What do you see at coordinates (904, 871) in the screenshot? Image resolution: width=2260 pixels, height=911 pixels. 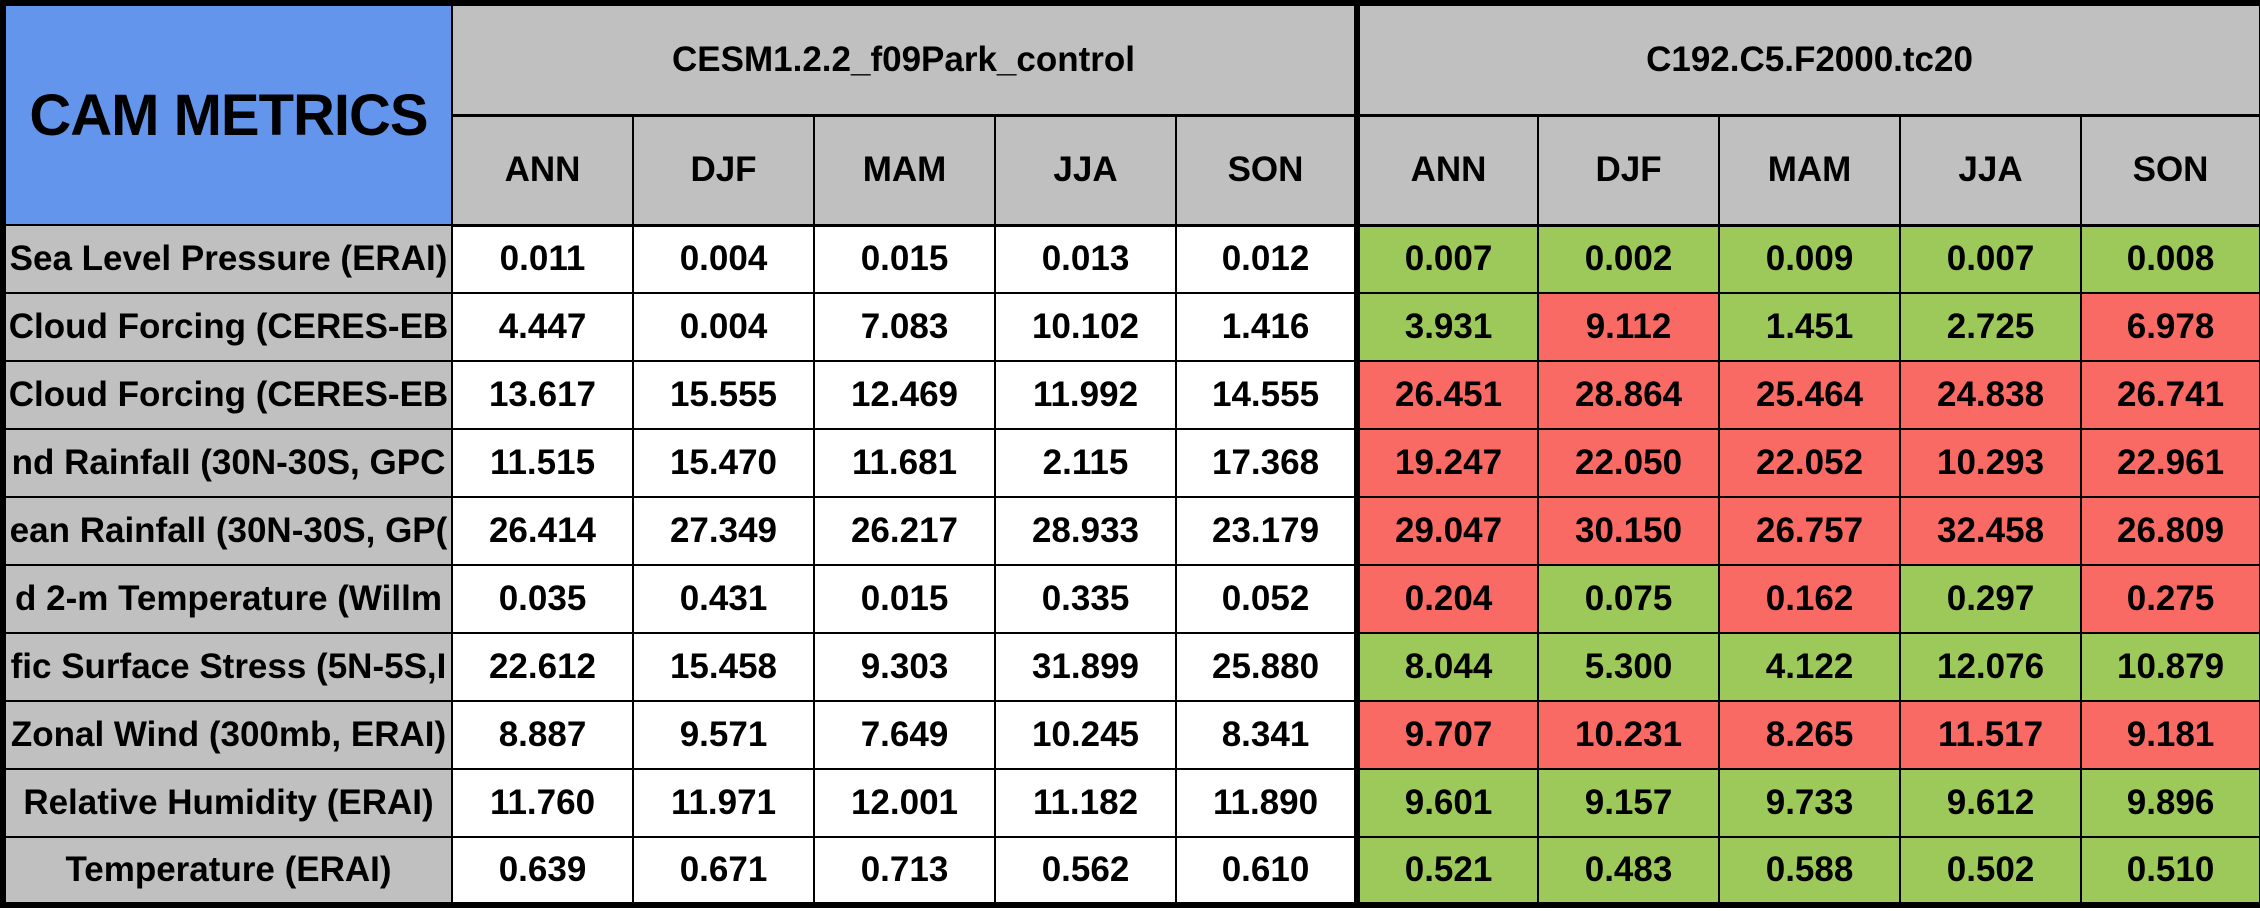 I see `control-value-cell: 0.713` at bounding box center [904, 871].